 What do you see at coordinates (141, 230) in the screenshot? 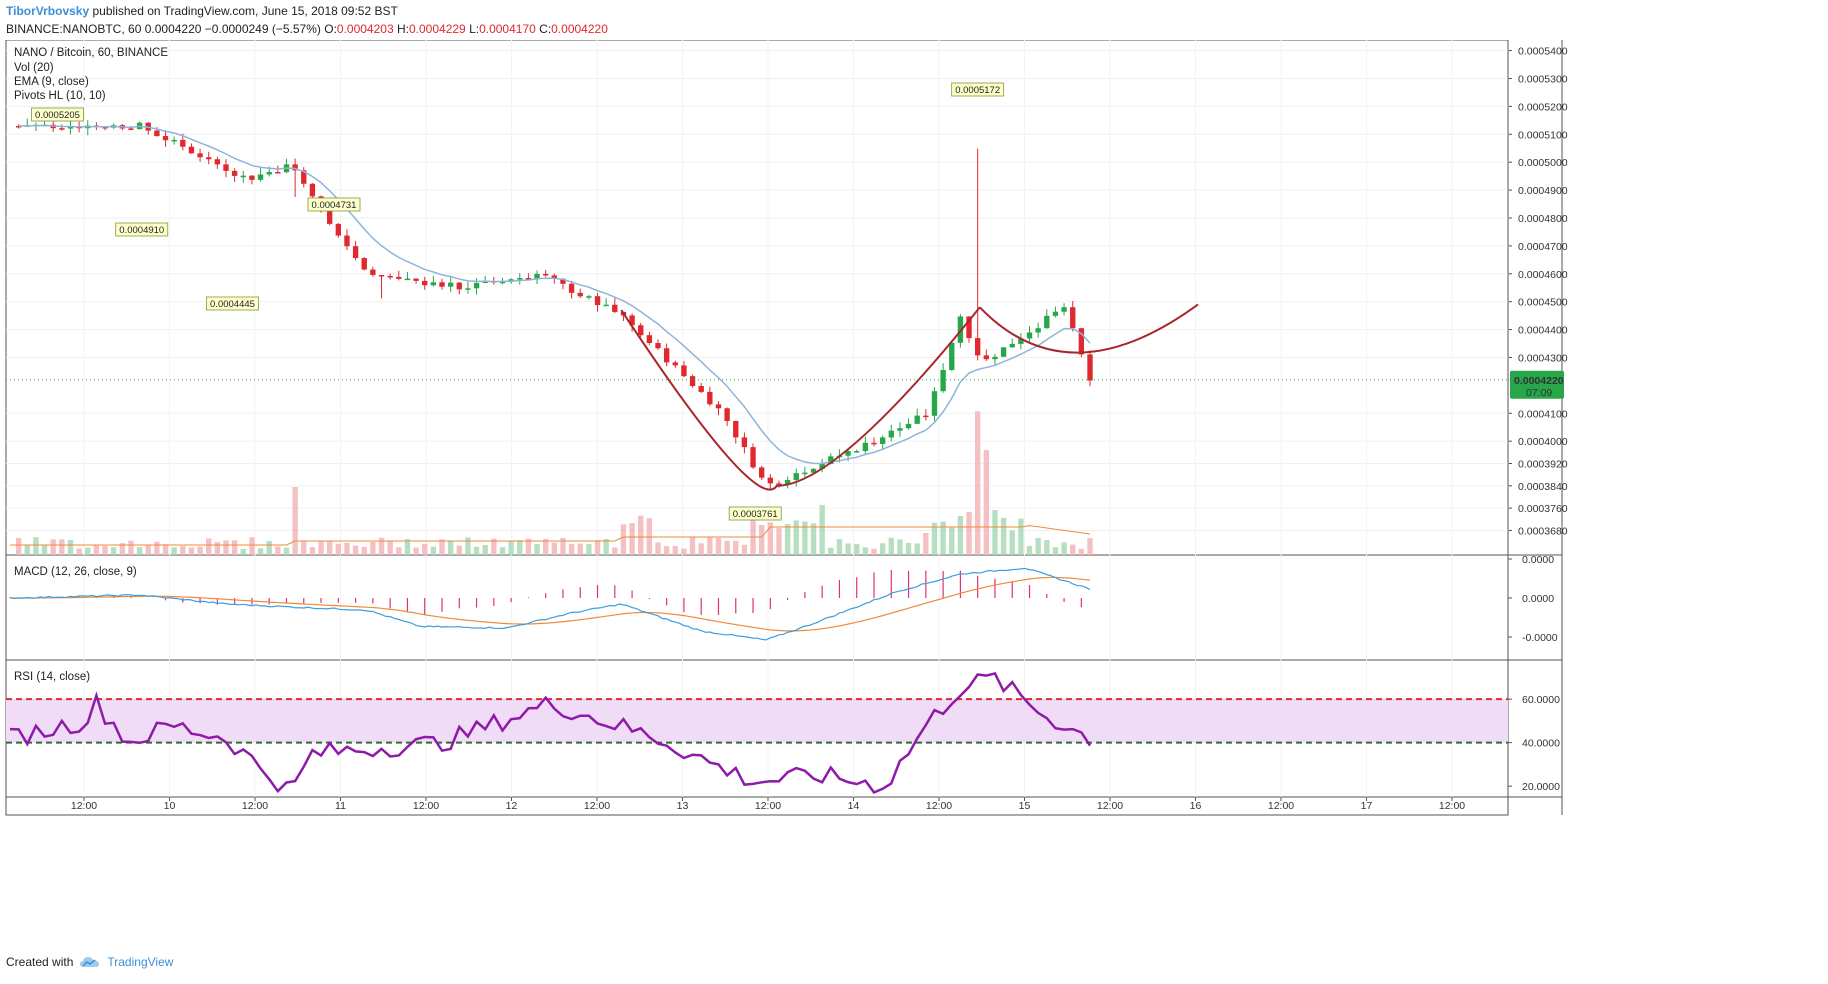
I see `pivot-label: 0.0004910` at bounding box center [141, 230].